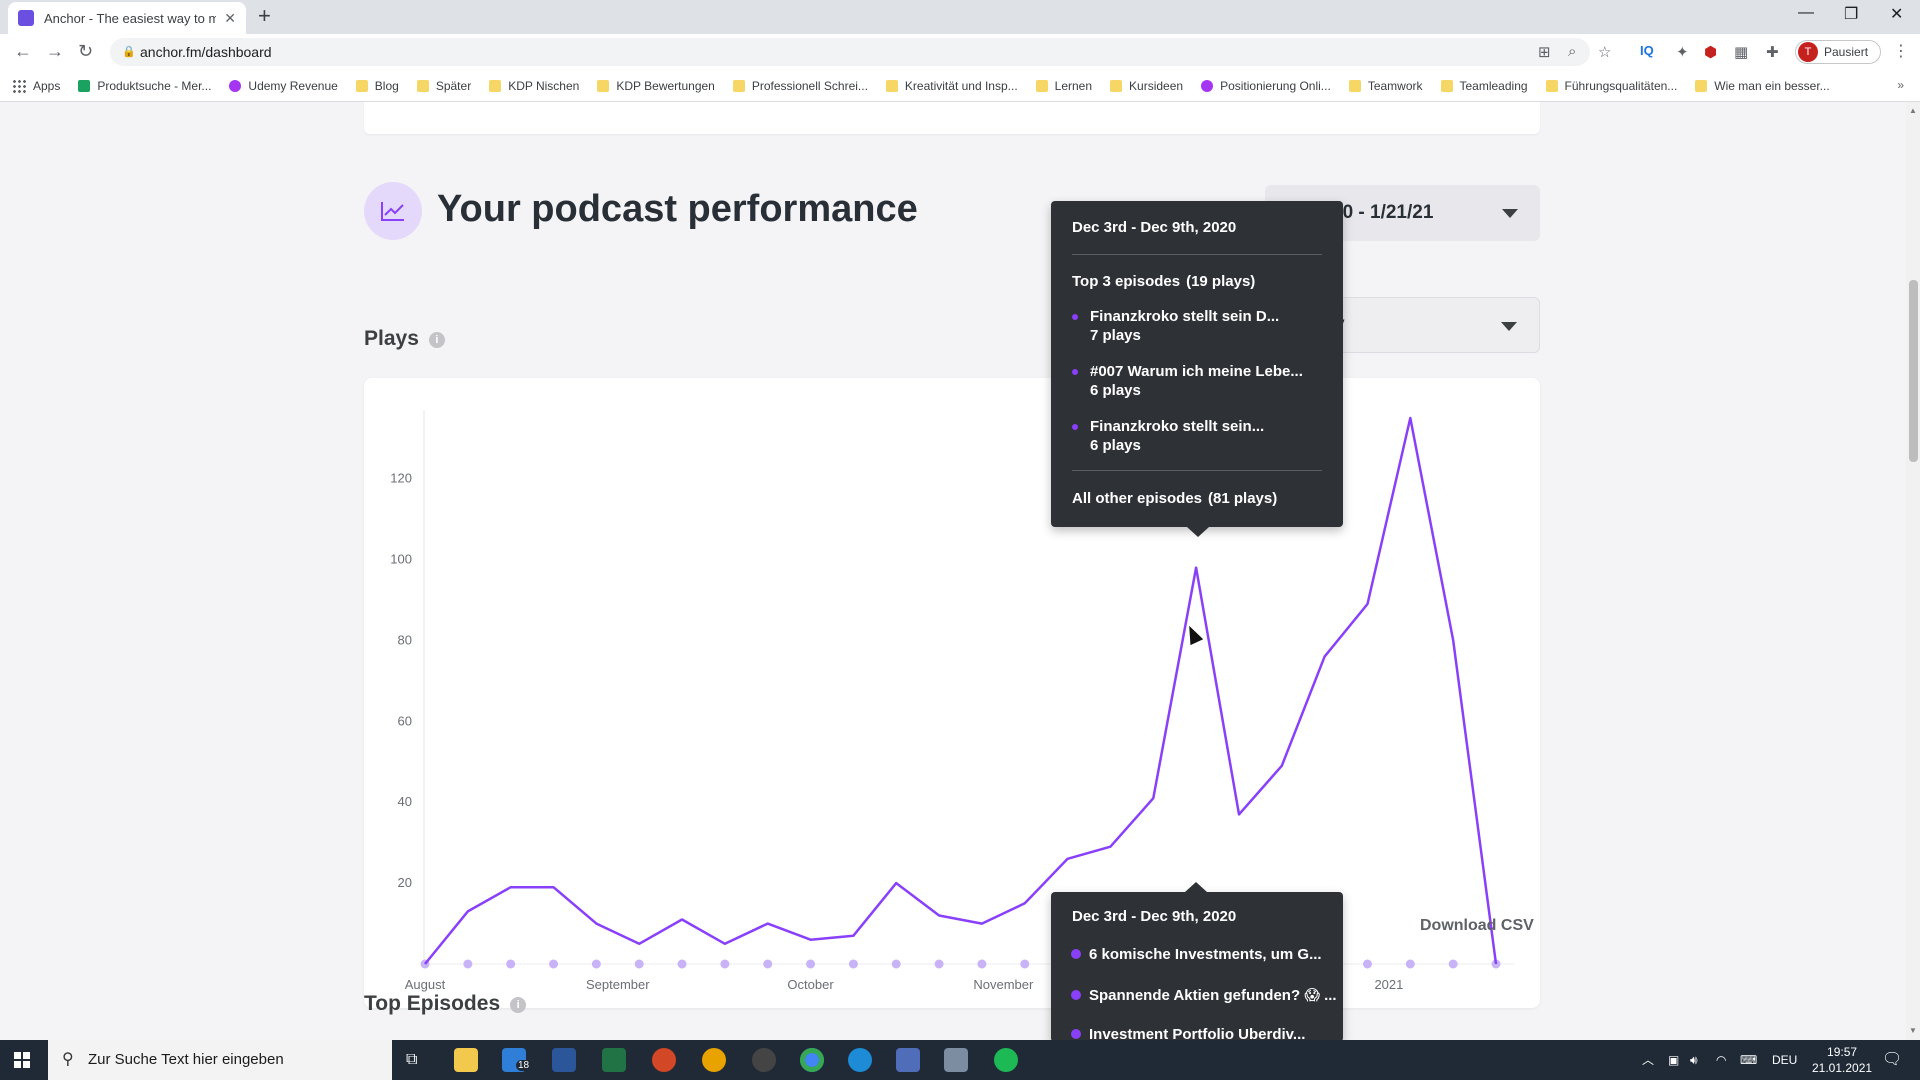  What do you see at coordinates (1913, 371) in the screenshot?
I see `scrollbar-thumb` at bounding box center [1913, 371].